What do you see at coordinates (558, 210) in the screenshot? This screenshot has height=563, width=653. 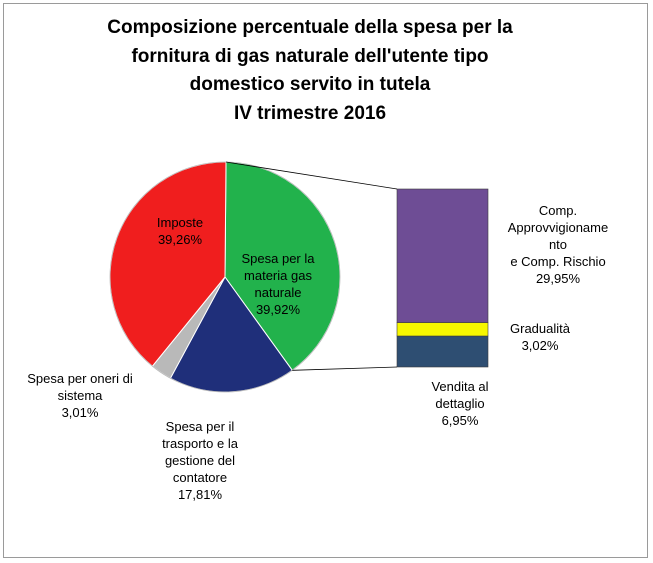 I see `label-line: Comp.` at bounding box center [558, 210].